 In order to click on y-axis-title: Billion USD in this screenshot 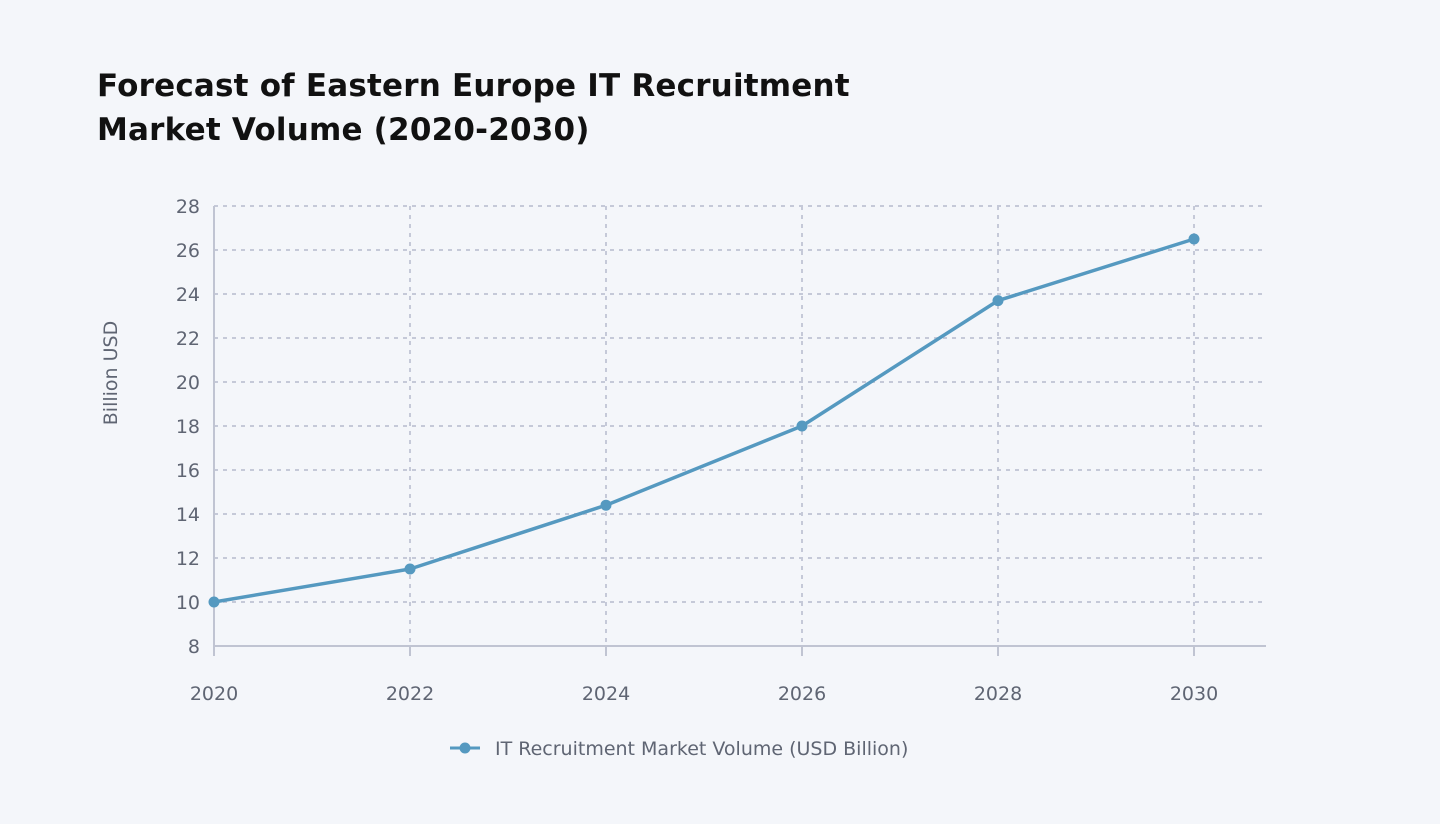, I will do `click(111, 373)`.